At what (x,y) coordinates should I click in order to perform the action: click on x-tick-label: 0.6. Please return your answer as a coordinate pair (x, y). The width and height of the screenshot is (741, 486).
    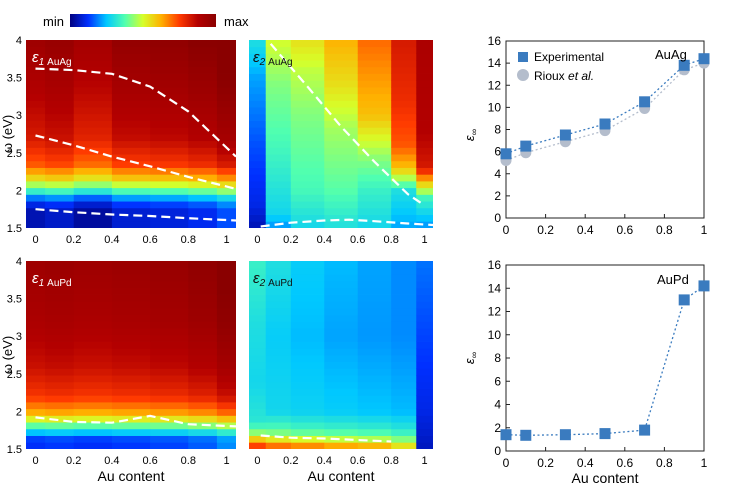
    Looking at the image, I should click on (149, 461).